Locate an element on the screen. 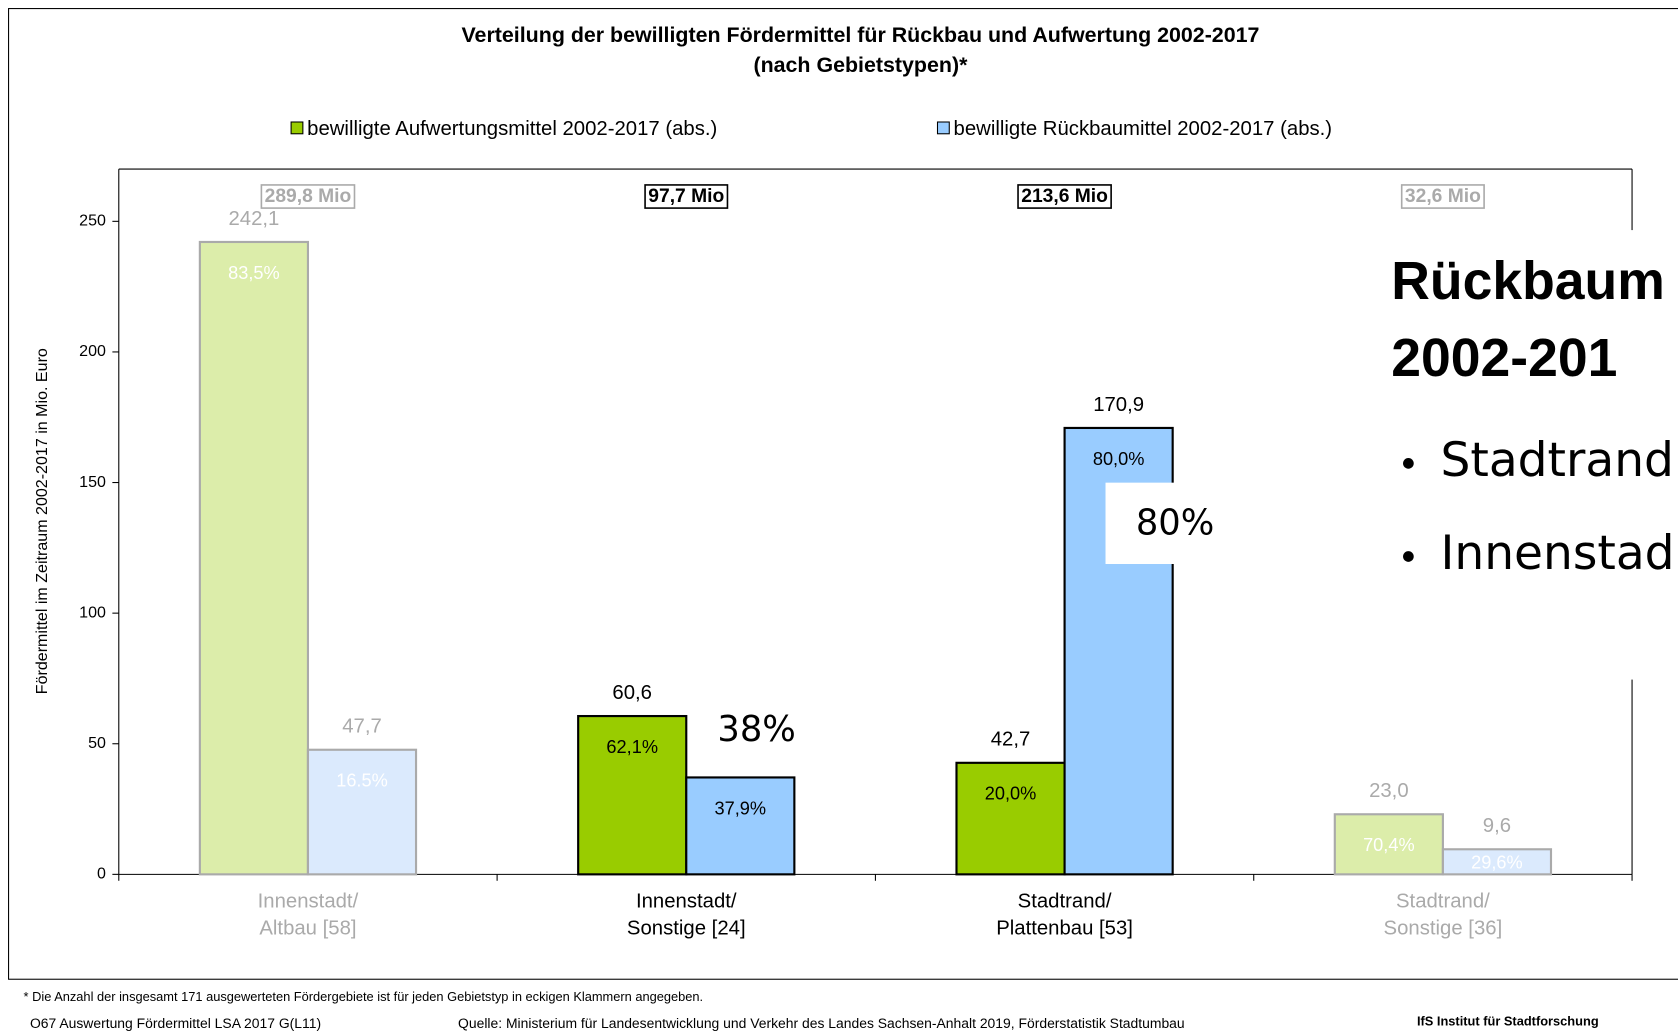  footer-right: IfS Institut für Stadtforschung is located at coordinates (1508, 1020).